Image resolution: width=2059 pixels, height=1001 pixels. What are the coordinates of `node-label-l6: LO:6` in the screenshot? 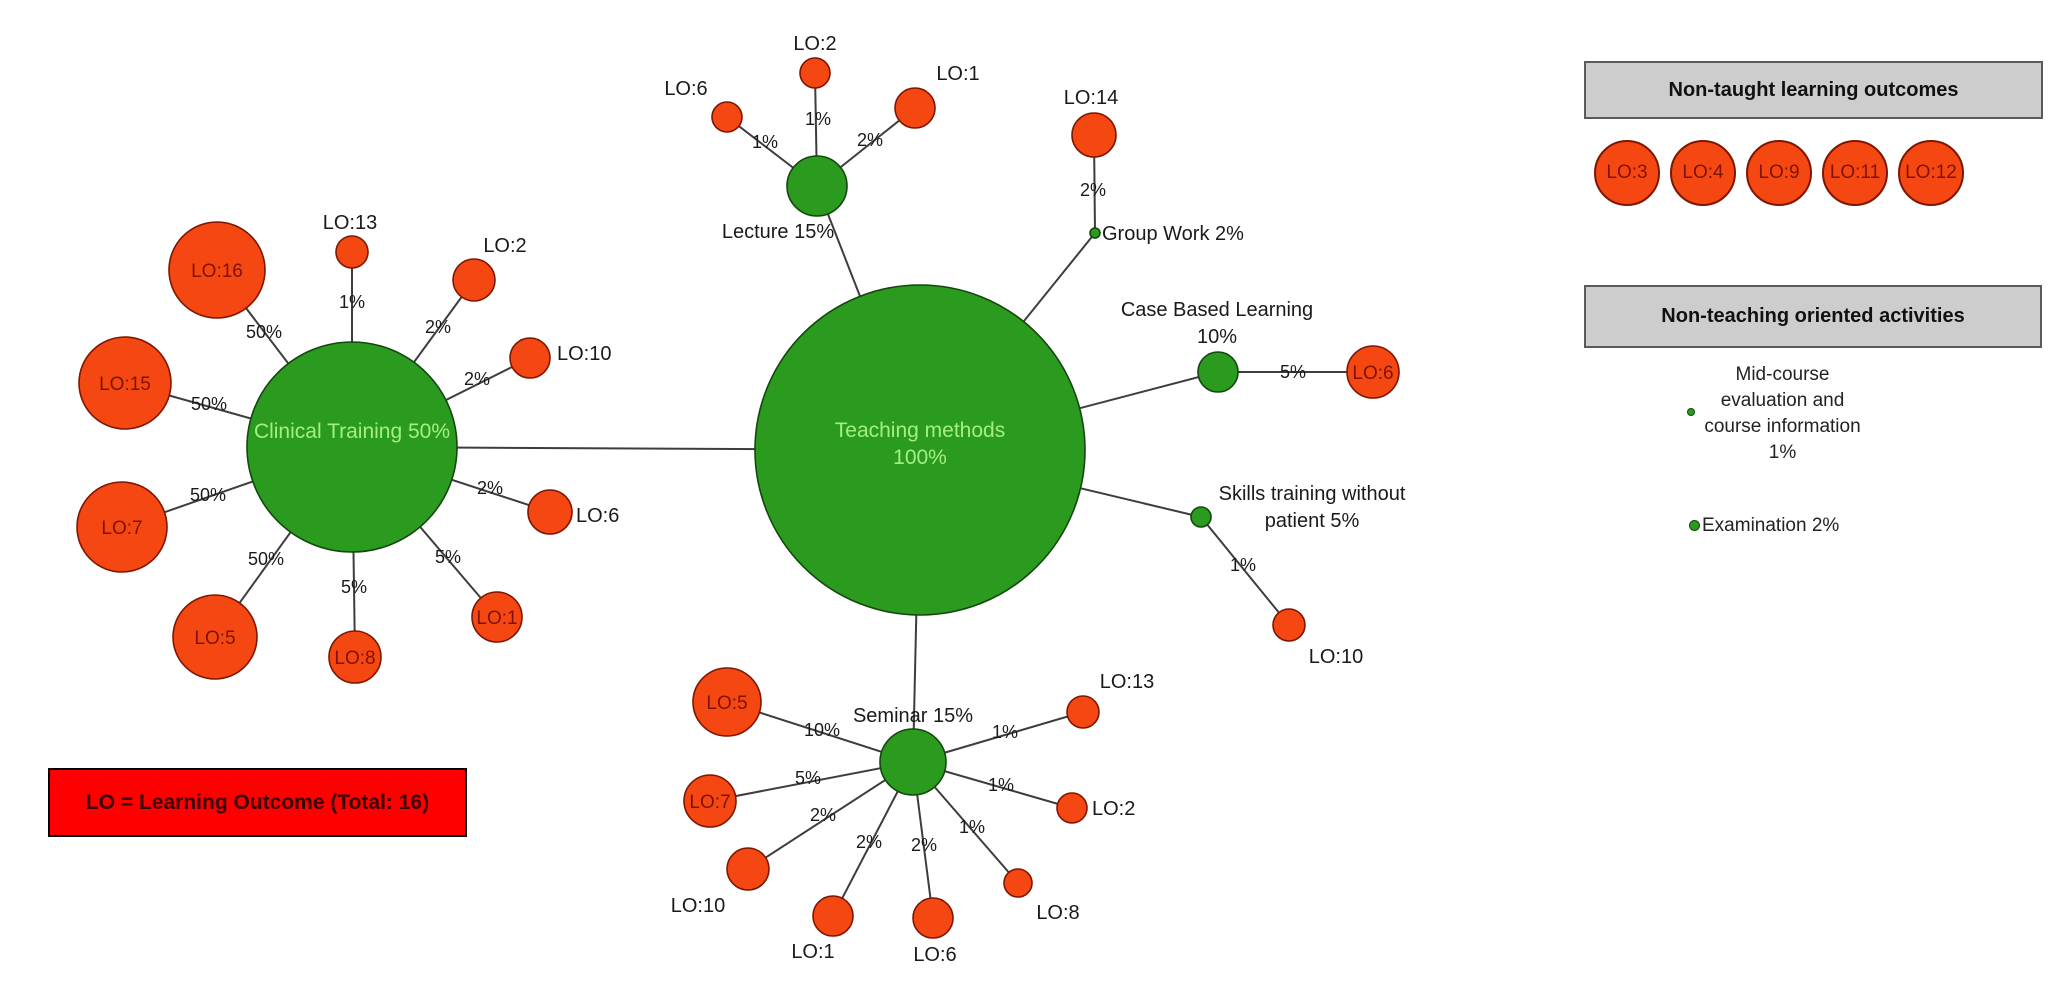 It's located at (685, 89).